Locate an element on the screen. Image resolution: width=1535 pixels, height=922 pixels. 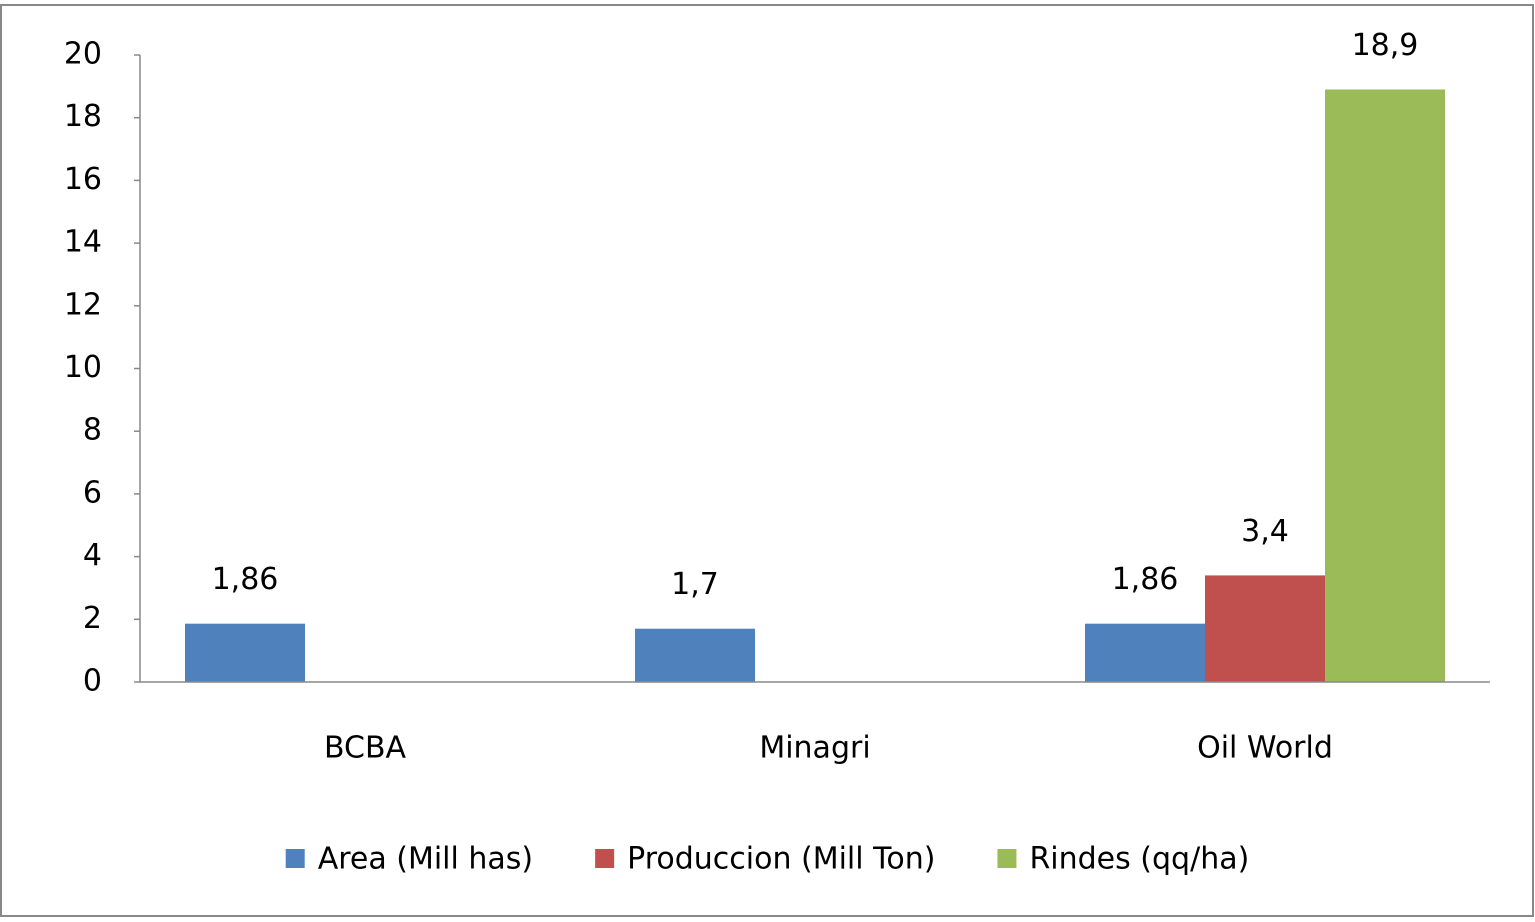
y-tick-label: 2 is located at coordinates (92, 618).